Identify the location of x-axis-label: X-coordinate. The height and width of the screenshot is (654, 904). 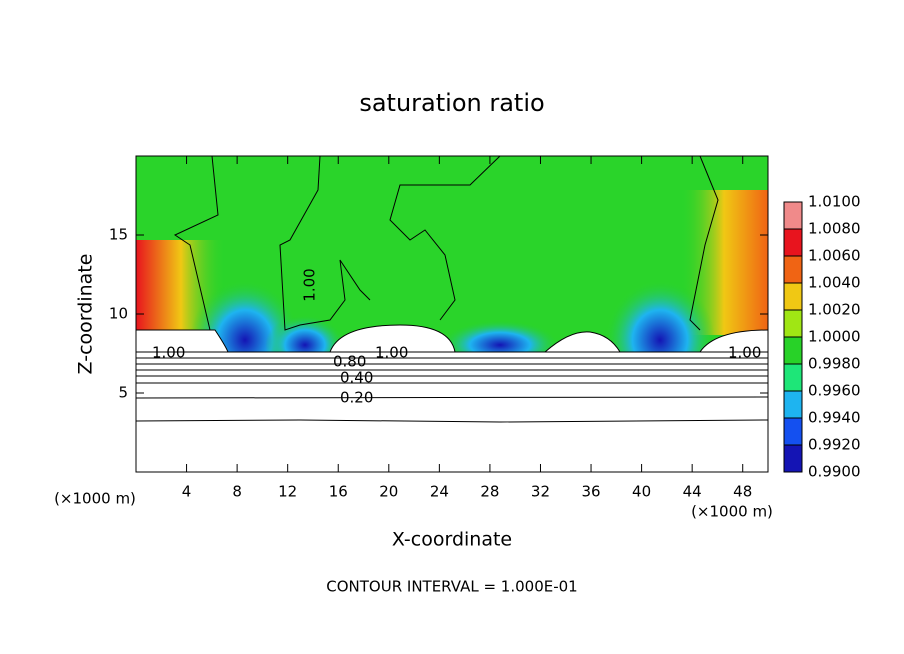
(452, 540).